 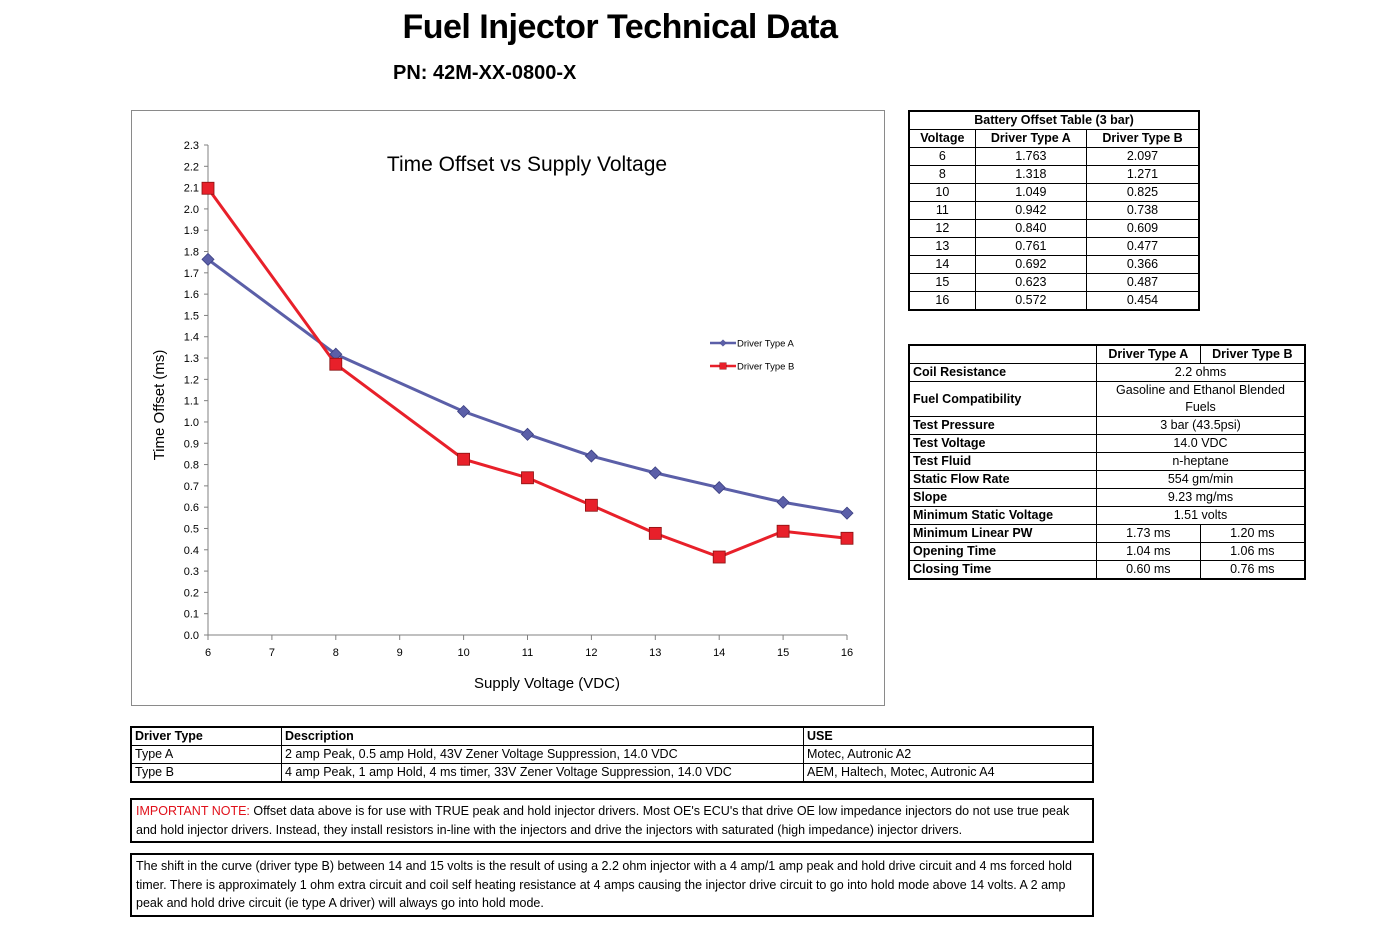 What do you see at coordinates (1107, 515) in the screenshot?
I see `spec-row: Minimum Static Voltage 1.51 volts` at bounding box center [1107, 515].